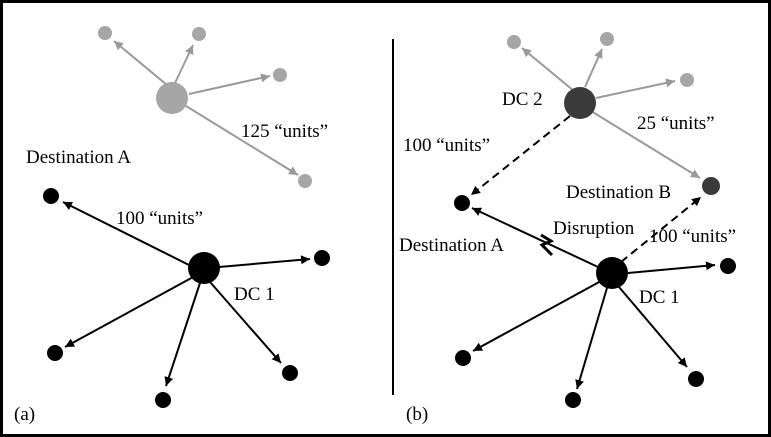 The image size is (771, 437). I want to click on panel-a-gray-dc-node, so click(172, 98).